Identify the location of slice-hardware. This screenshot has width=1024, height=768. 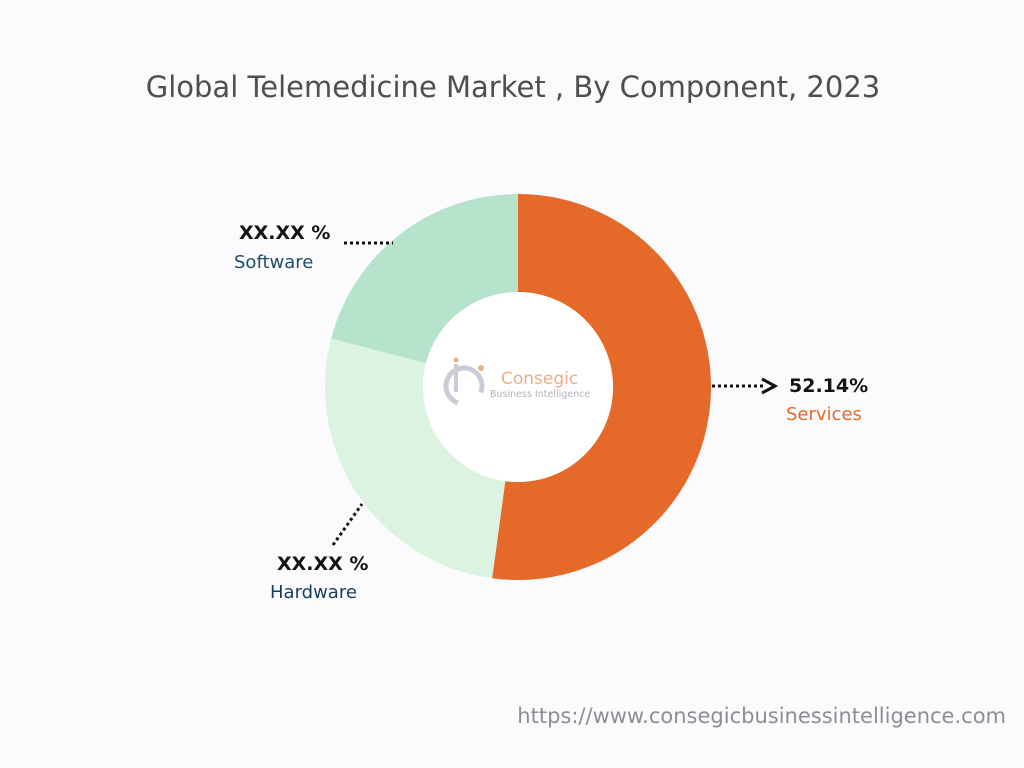
(415, 458).